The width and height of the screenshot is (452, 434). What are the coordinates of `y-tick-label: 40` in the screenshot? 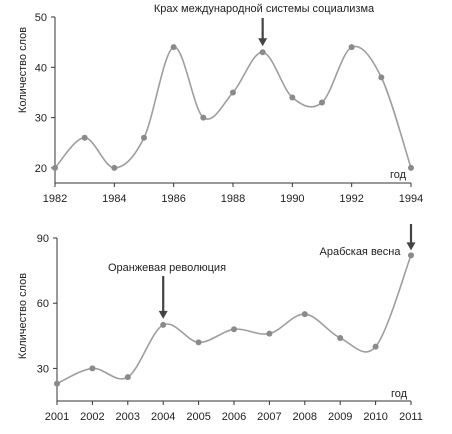 It's located at (41, 68).